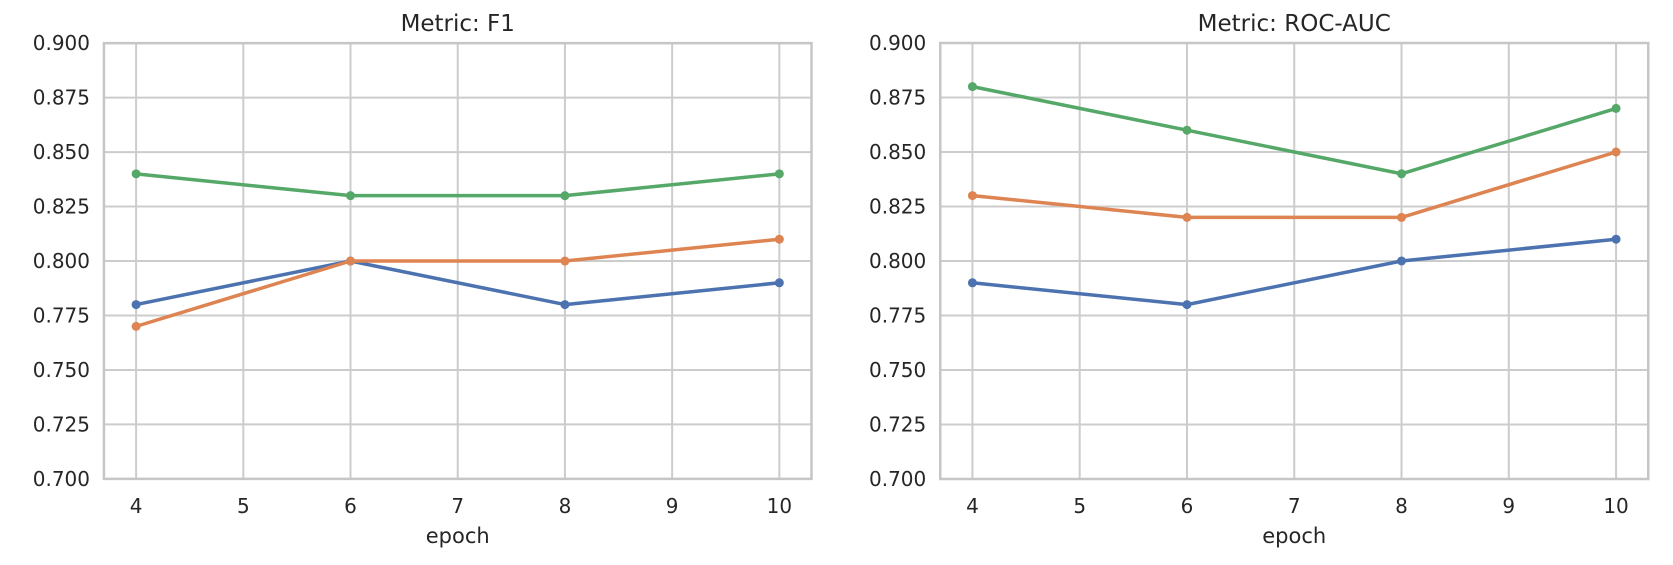 Image resolution: width=1673 pixels, height=565 pixels. What do you see at coordinates (1294, 24) in the screenshot?
I see `plot-title: Metric: ROC-AUC` at bounding box center [1294, 24].